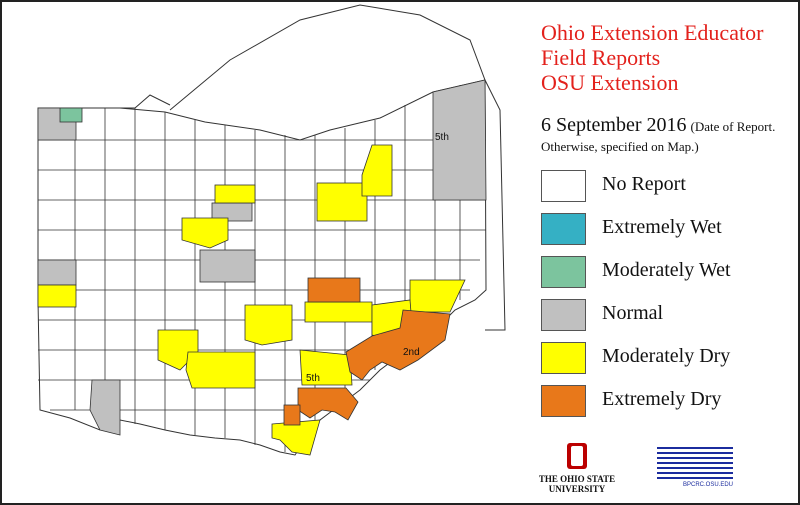  Describe the element at coordinates (71, 115) in the screenshot. I see `county-moderately-wet` at that location.